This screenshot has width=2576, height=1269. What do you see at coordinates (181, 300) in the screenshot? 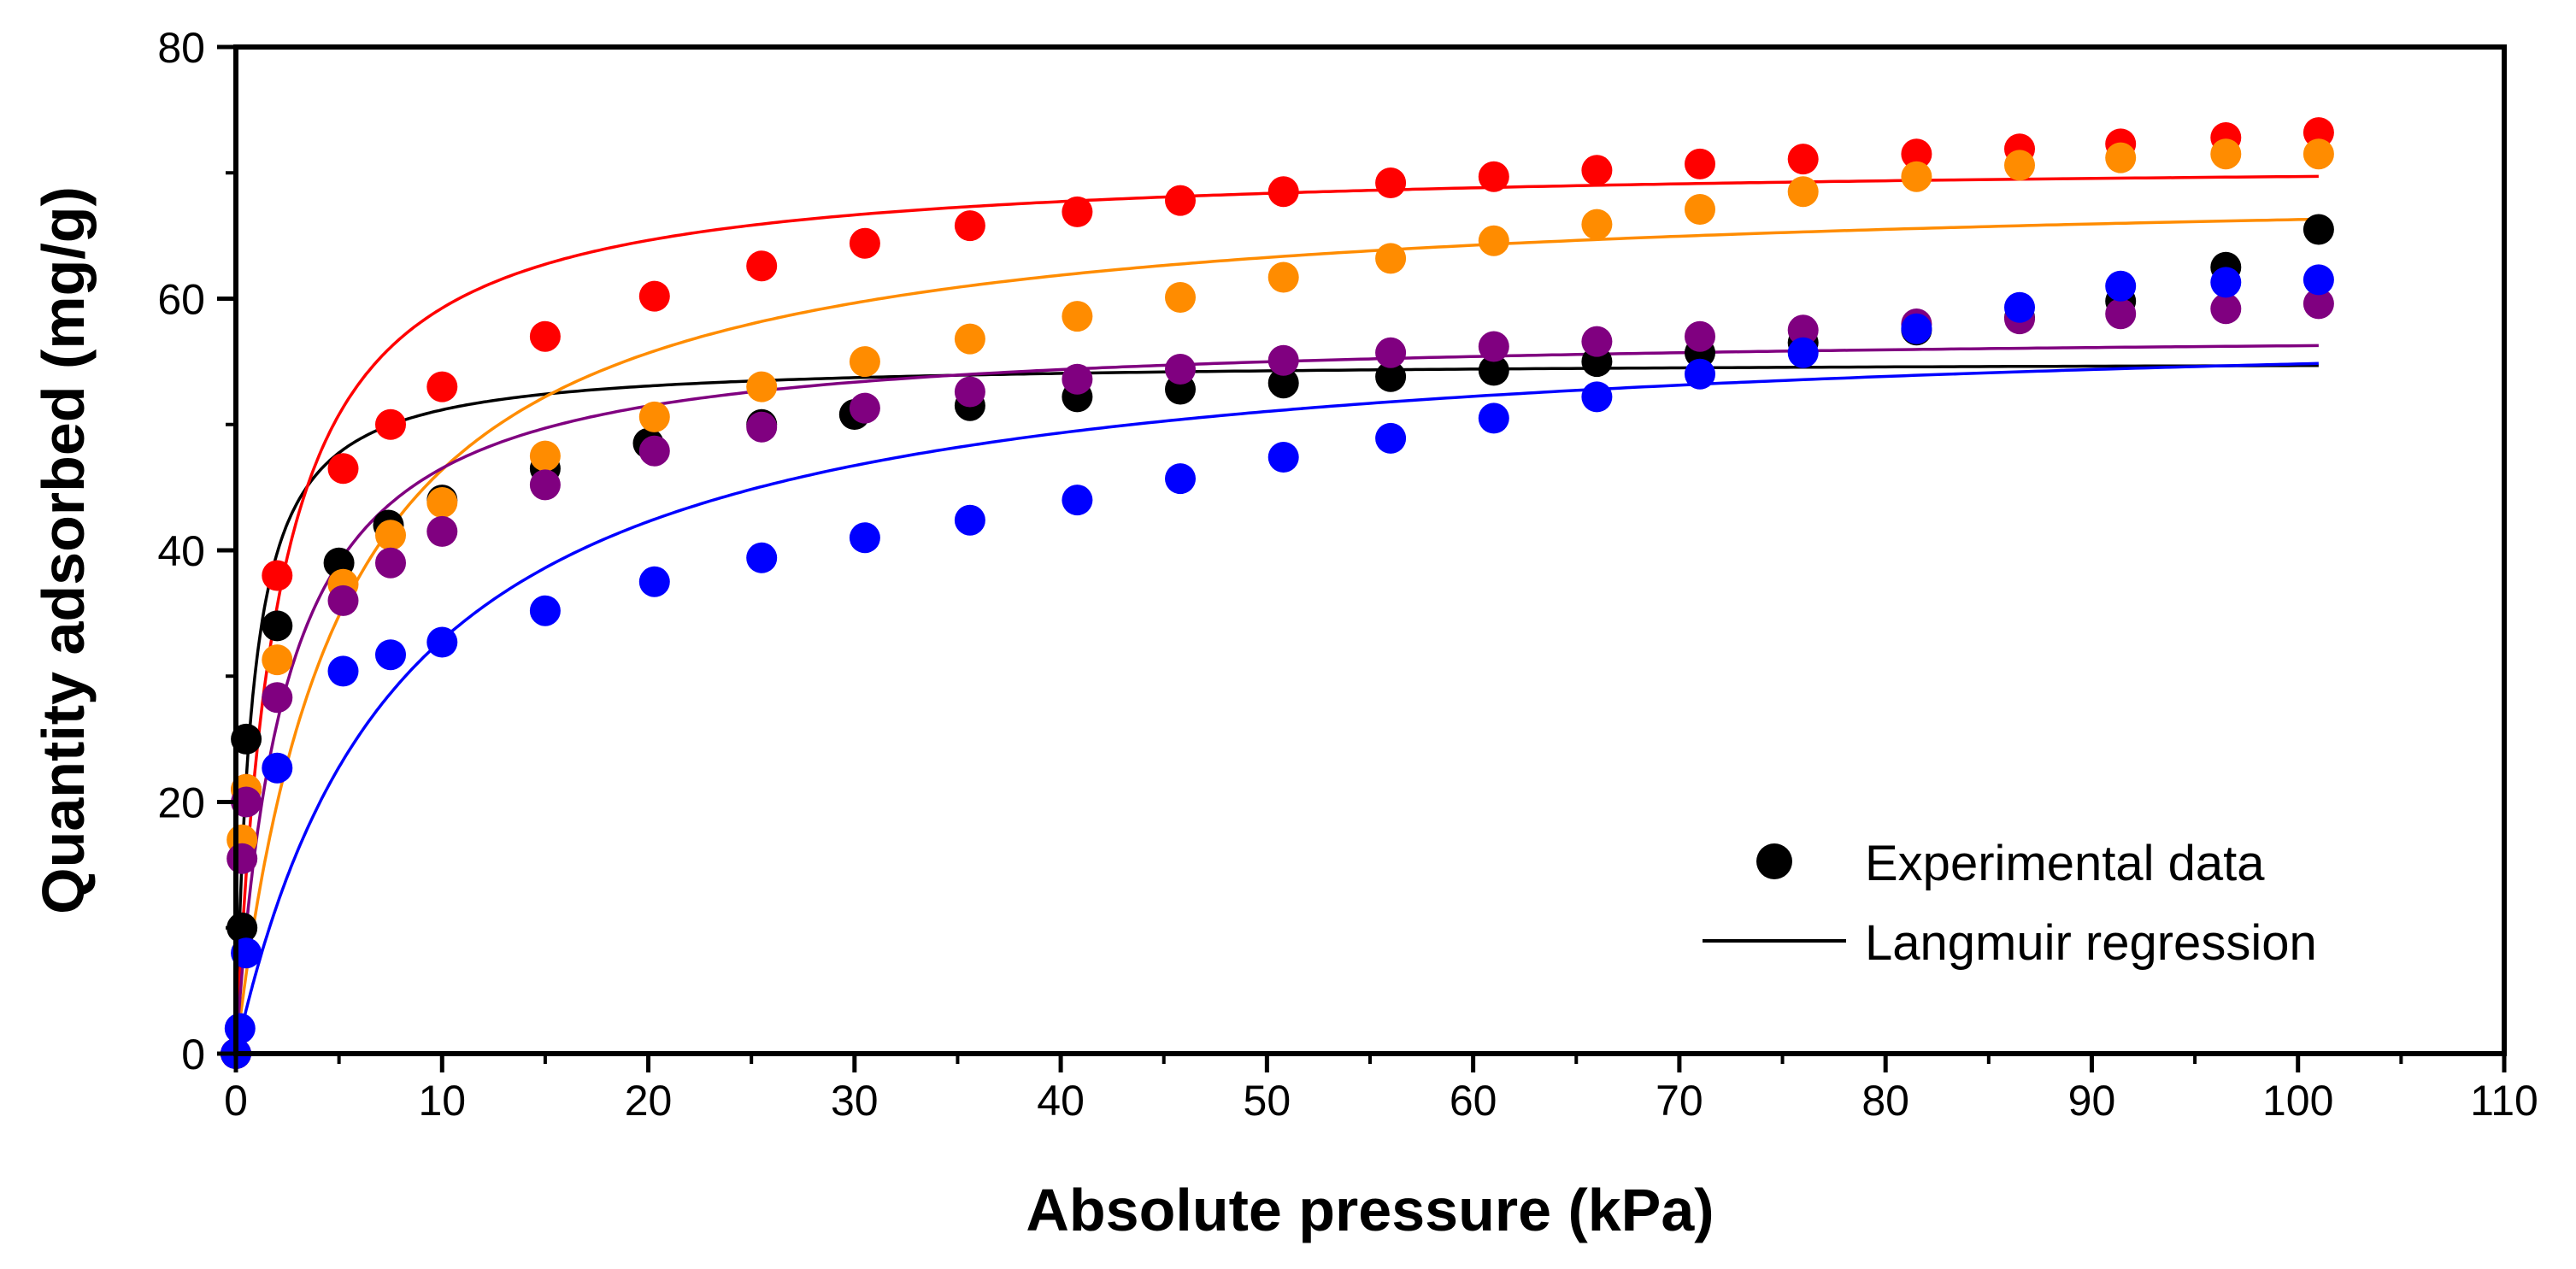
I see `y-tick-label: 60` at bounding box center [181, 300].